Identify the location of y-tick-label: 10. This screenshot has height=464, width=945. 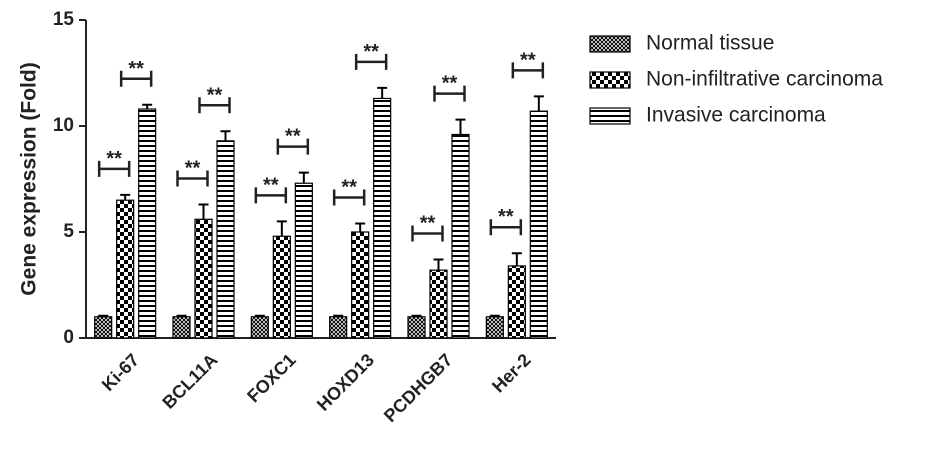
(63, 125).